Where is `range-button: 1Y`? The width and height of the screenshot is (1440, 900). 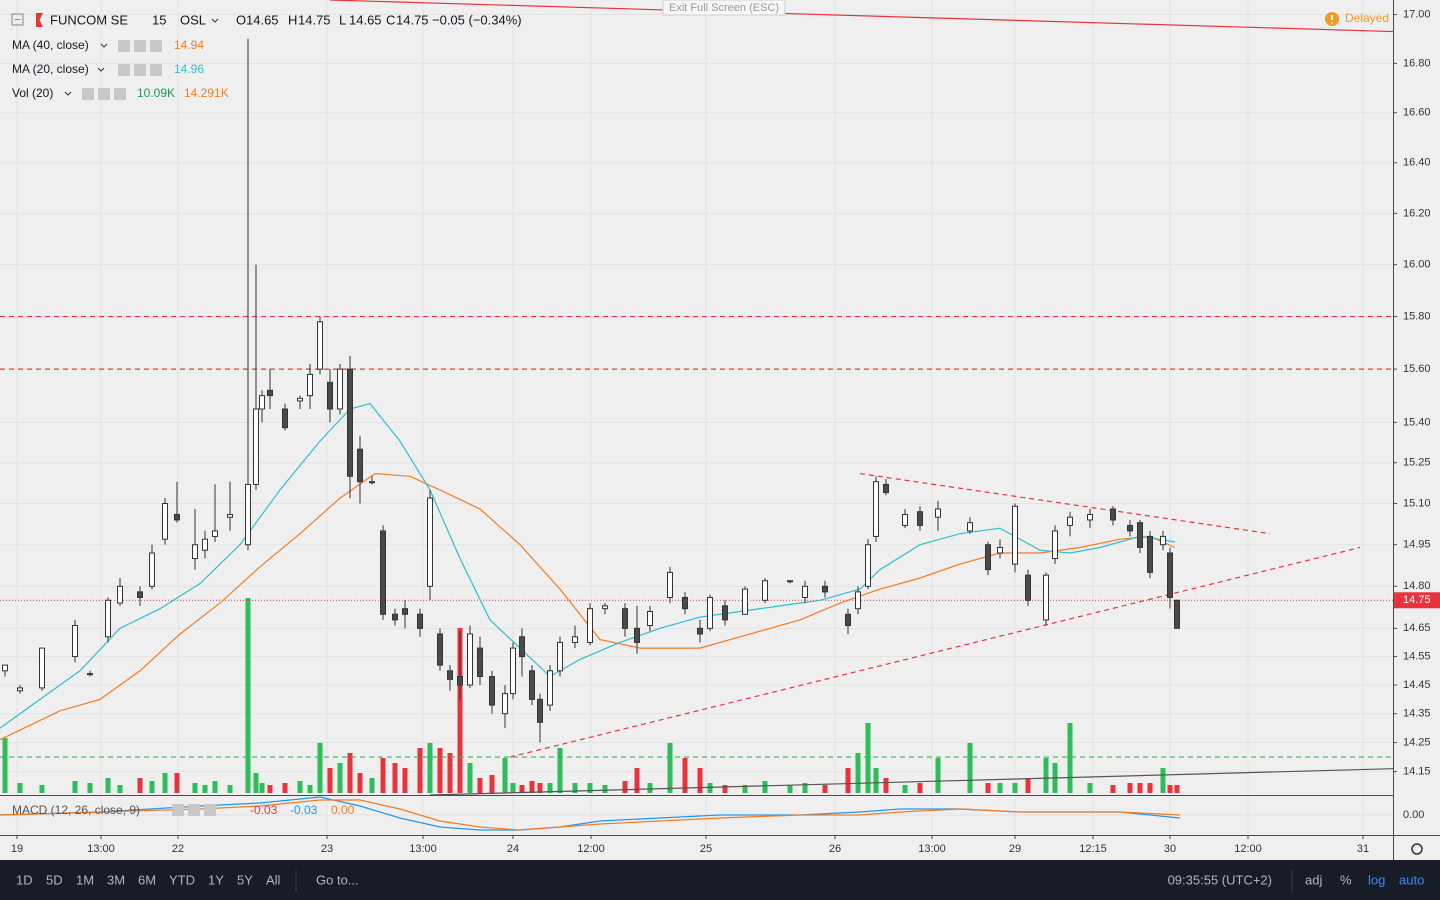 range-button: 1Y is located at coordinates (216, 879).